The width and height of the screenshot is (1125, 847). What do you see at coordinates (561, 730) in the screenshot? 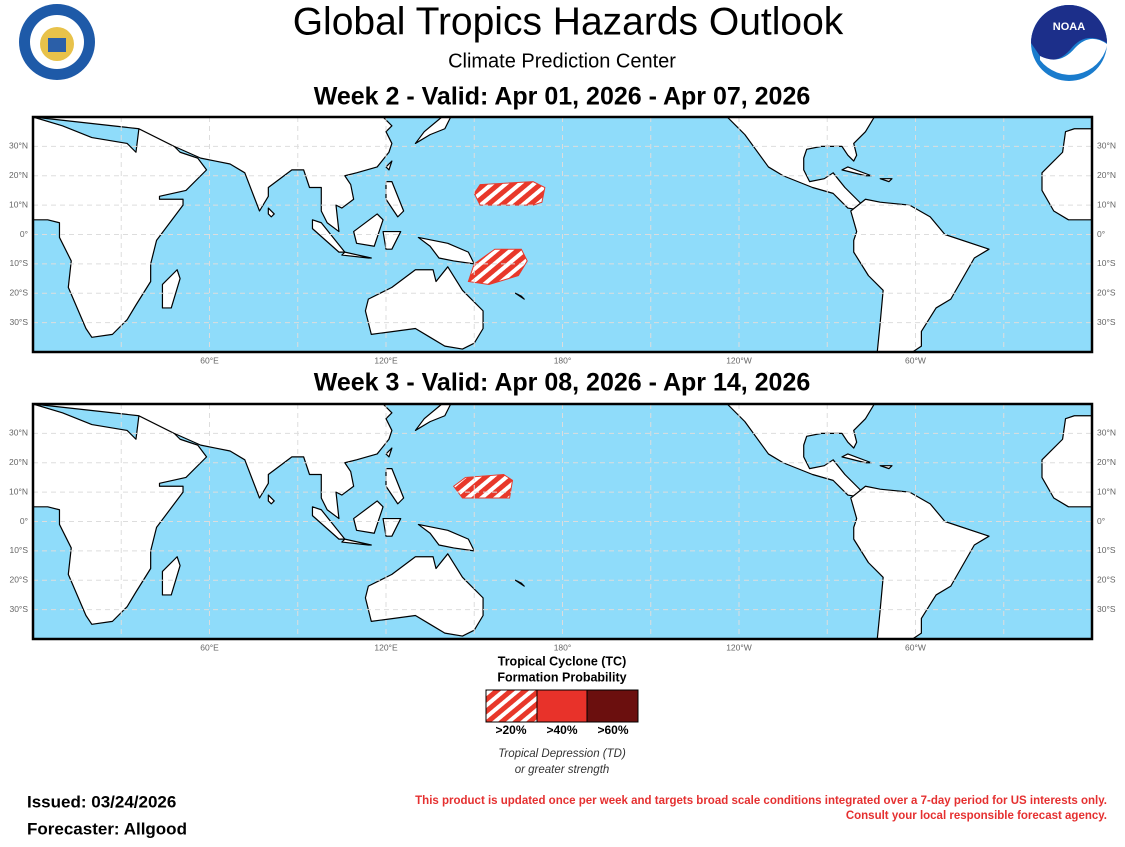
I see `legend-label: >40%` at bounding box center [561, 730].